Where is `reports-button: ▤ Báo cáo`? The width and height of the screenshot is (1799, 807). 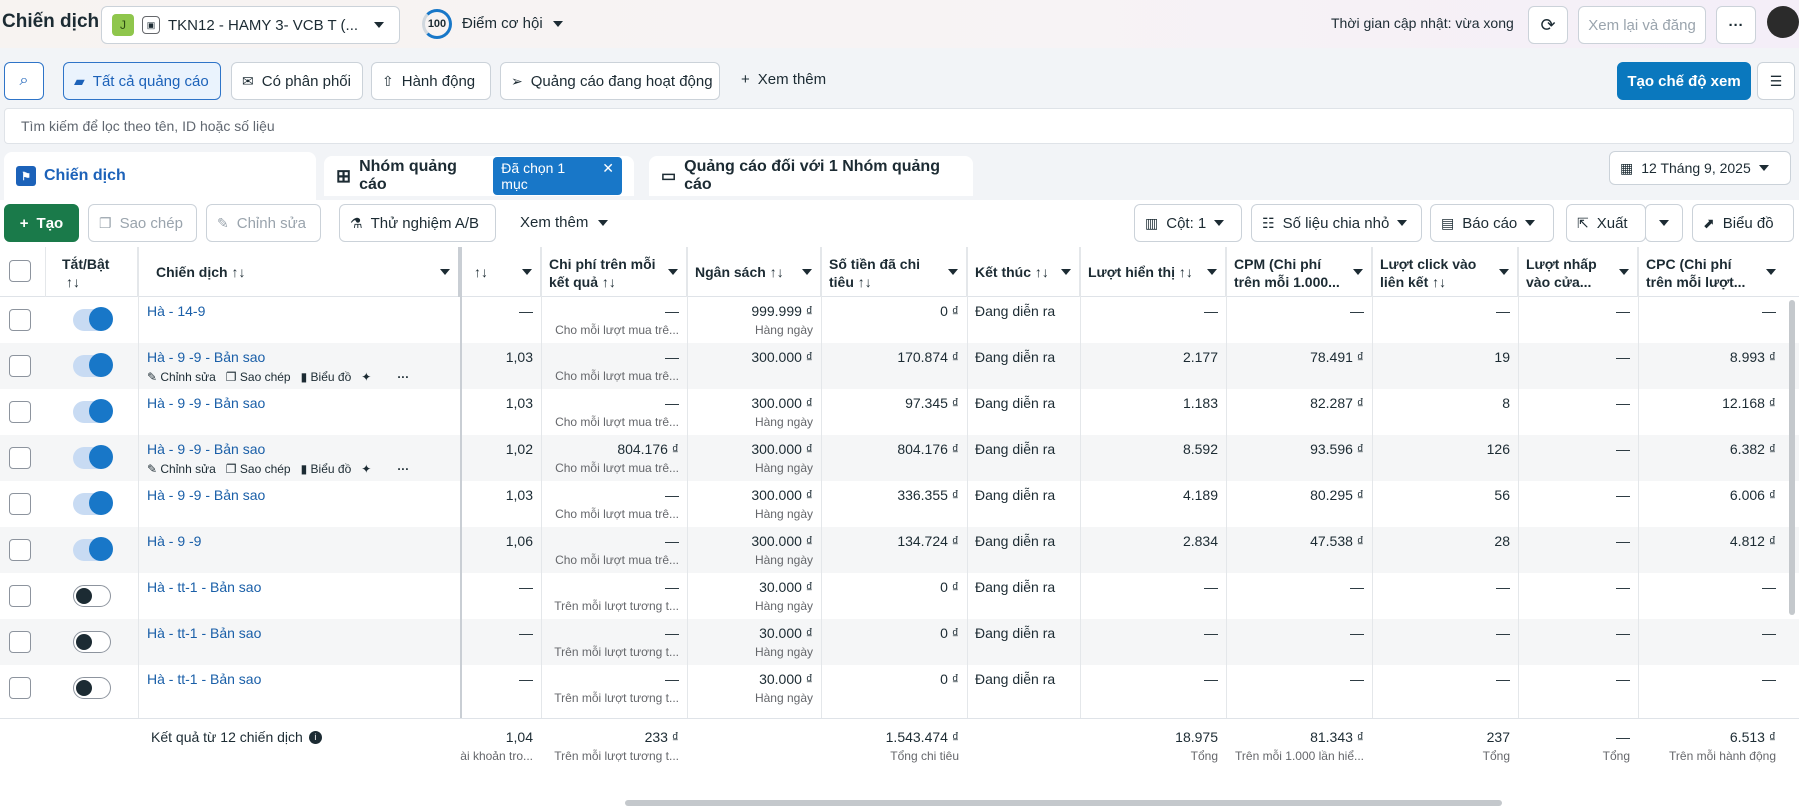 reports-button: ▤ Báo cáo is located at coordinates (1492, 223).